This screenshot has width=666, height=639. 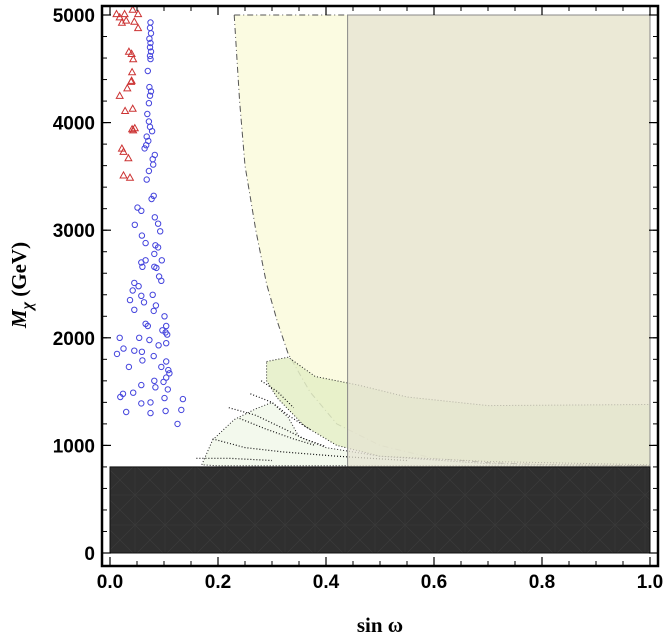 I want to click on y-axis-label-symbol: M, so click(x=19, y=318).